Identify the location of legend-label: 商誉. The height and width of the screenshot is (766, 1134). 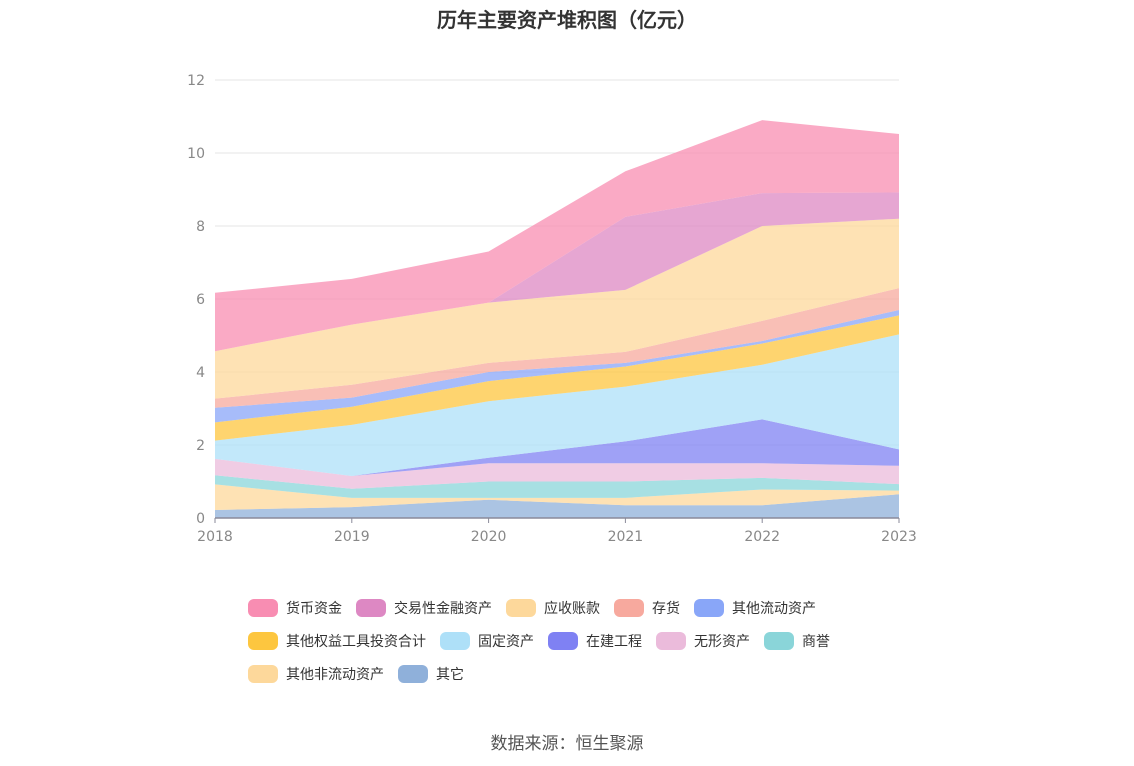
(816, 642).